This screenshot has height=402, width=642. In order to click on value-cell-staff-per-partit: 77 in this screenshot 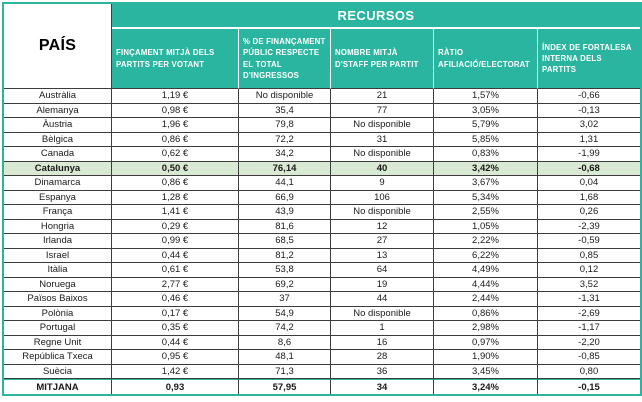, I will do `click(382, 110)`.